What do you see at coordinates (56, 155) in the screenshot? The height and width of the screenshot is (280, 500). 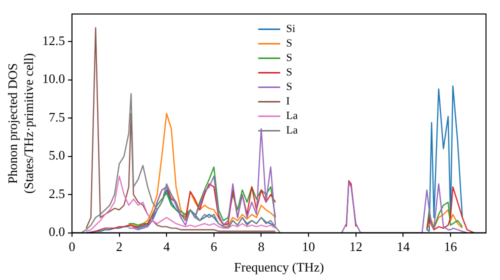 I see `y-tick-label: 5.0` at bounding box center [56, 155].